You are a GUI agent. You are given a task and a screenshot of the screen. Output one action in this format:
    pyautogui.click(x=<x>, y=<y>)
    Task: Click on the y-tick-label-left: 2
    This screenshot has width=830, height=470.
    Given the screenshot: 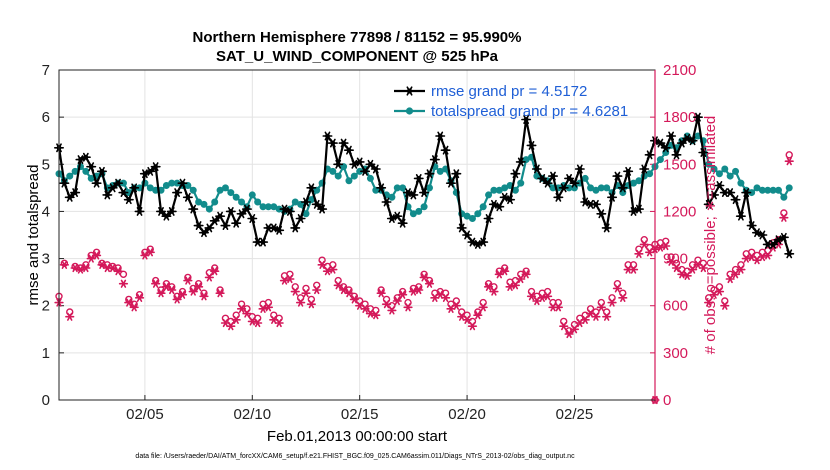 What is the action you would take?
    pyautogui.click(x=46, y=306)
    